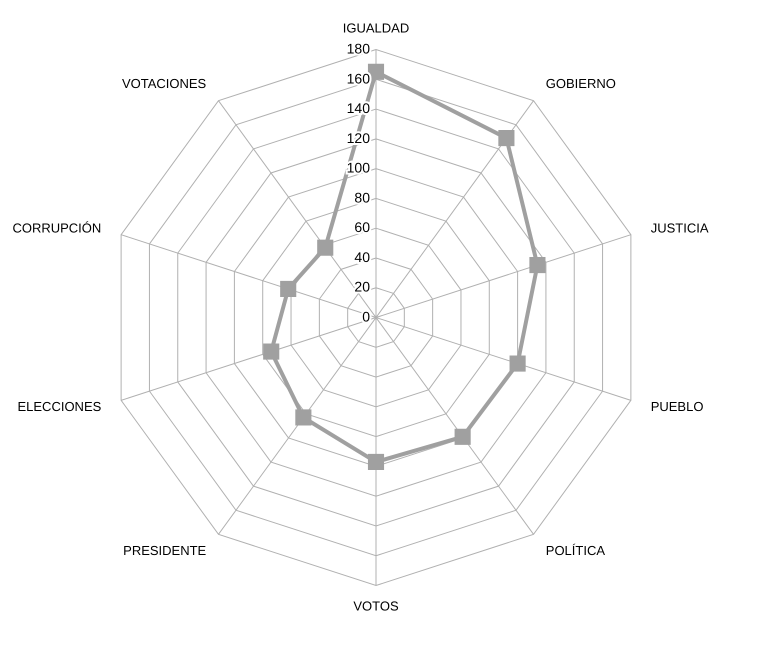 The width and height of the screenshot is (760, 649). What do you see at coordinates (362, 197) in the screenshot?
I see `y-tick-label: 80` at bounding box center [362, 197].